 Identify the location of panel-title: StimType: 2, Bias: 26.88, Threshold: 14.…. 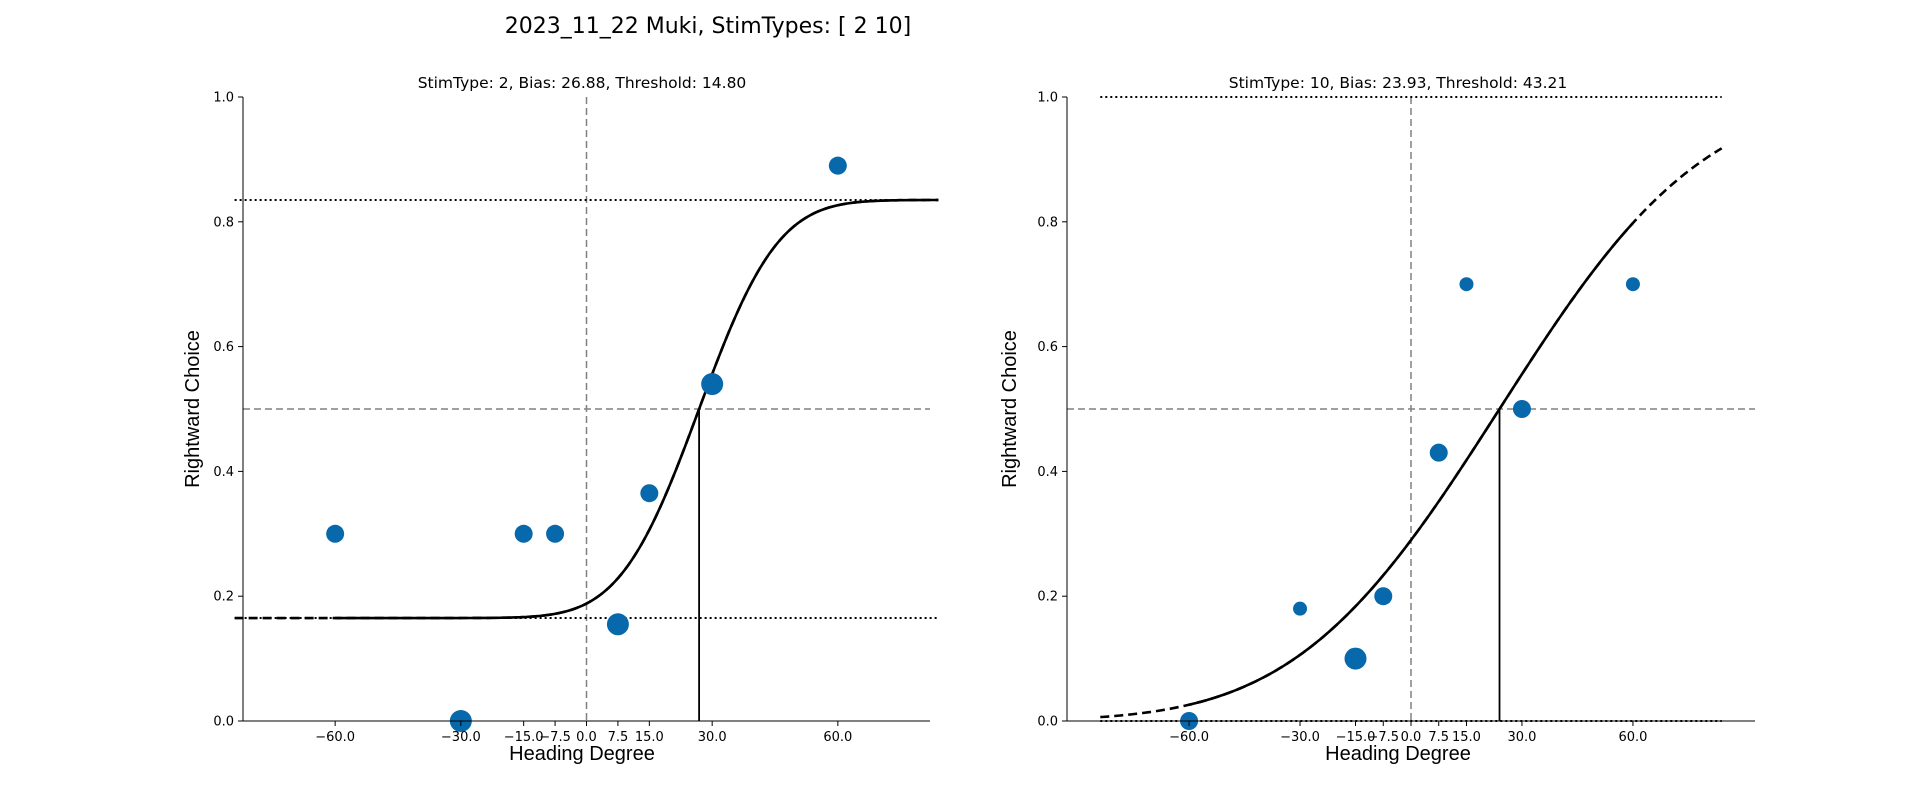
(582, 83).